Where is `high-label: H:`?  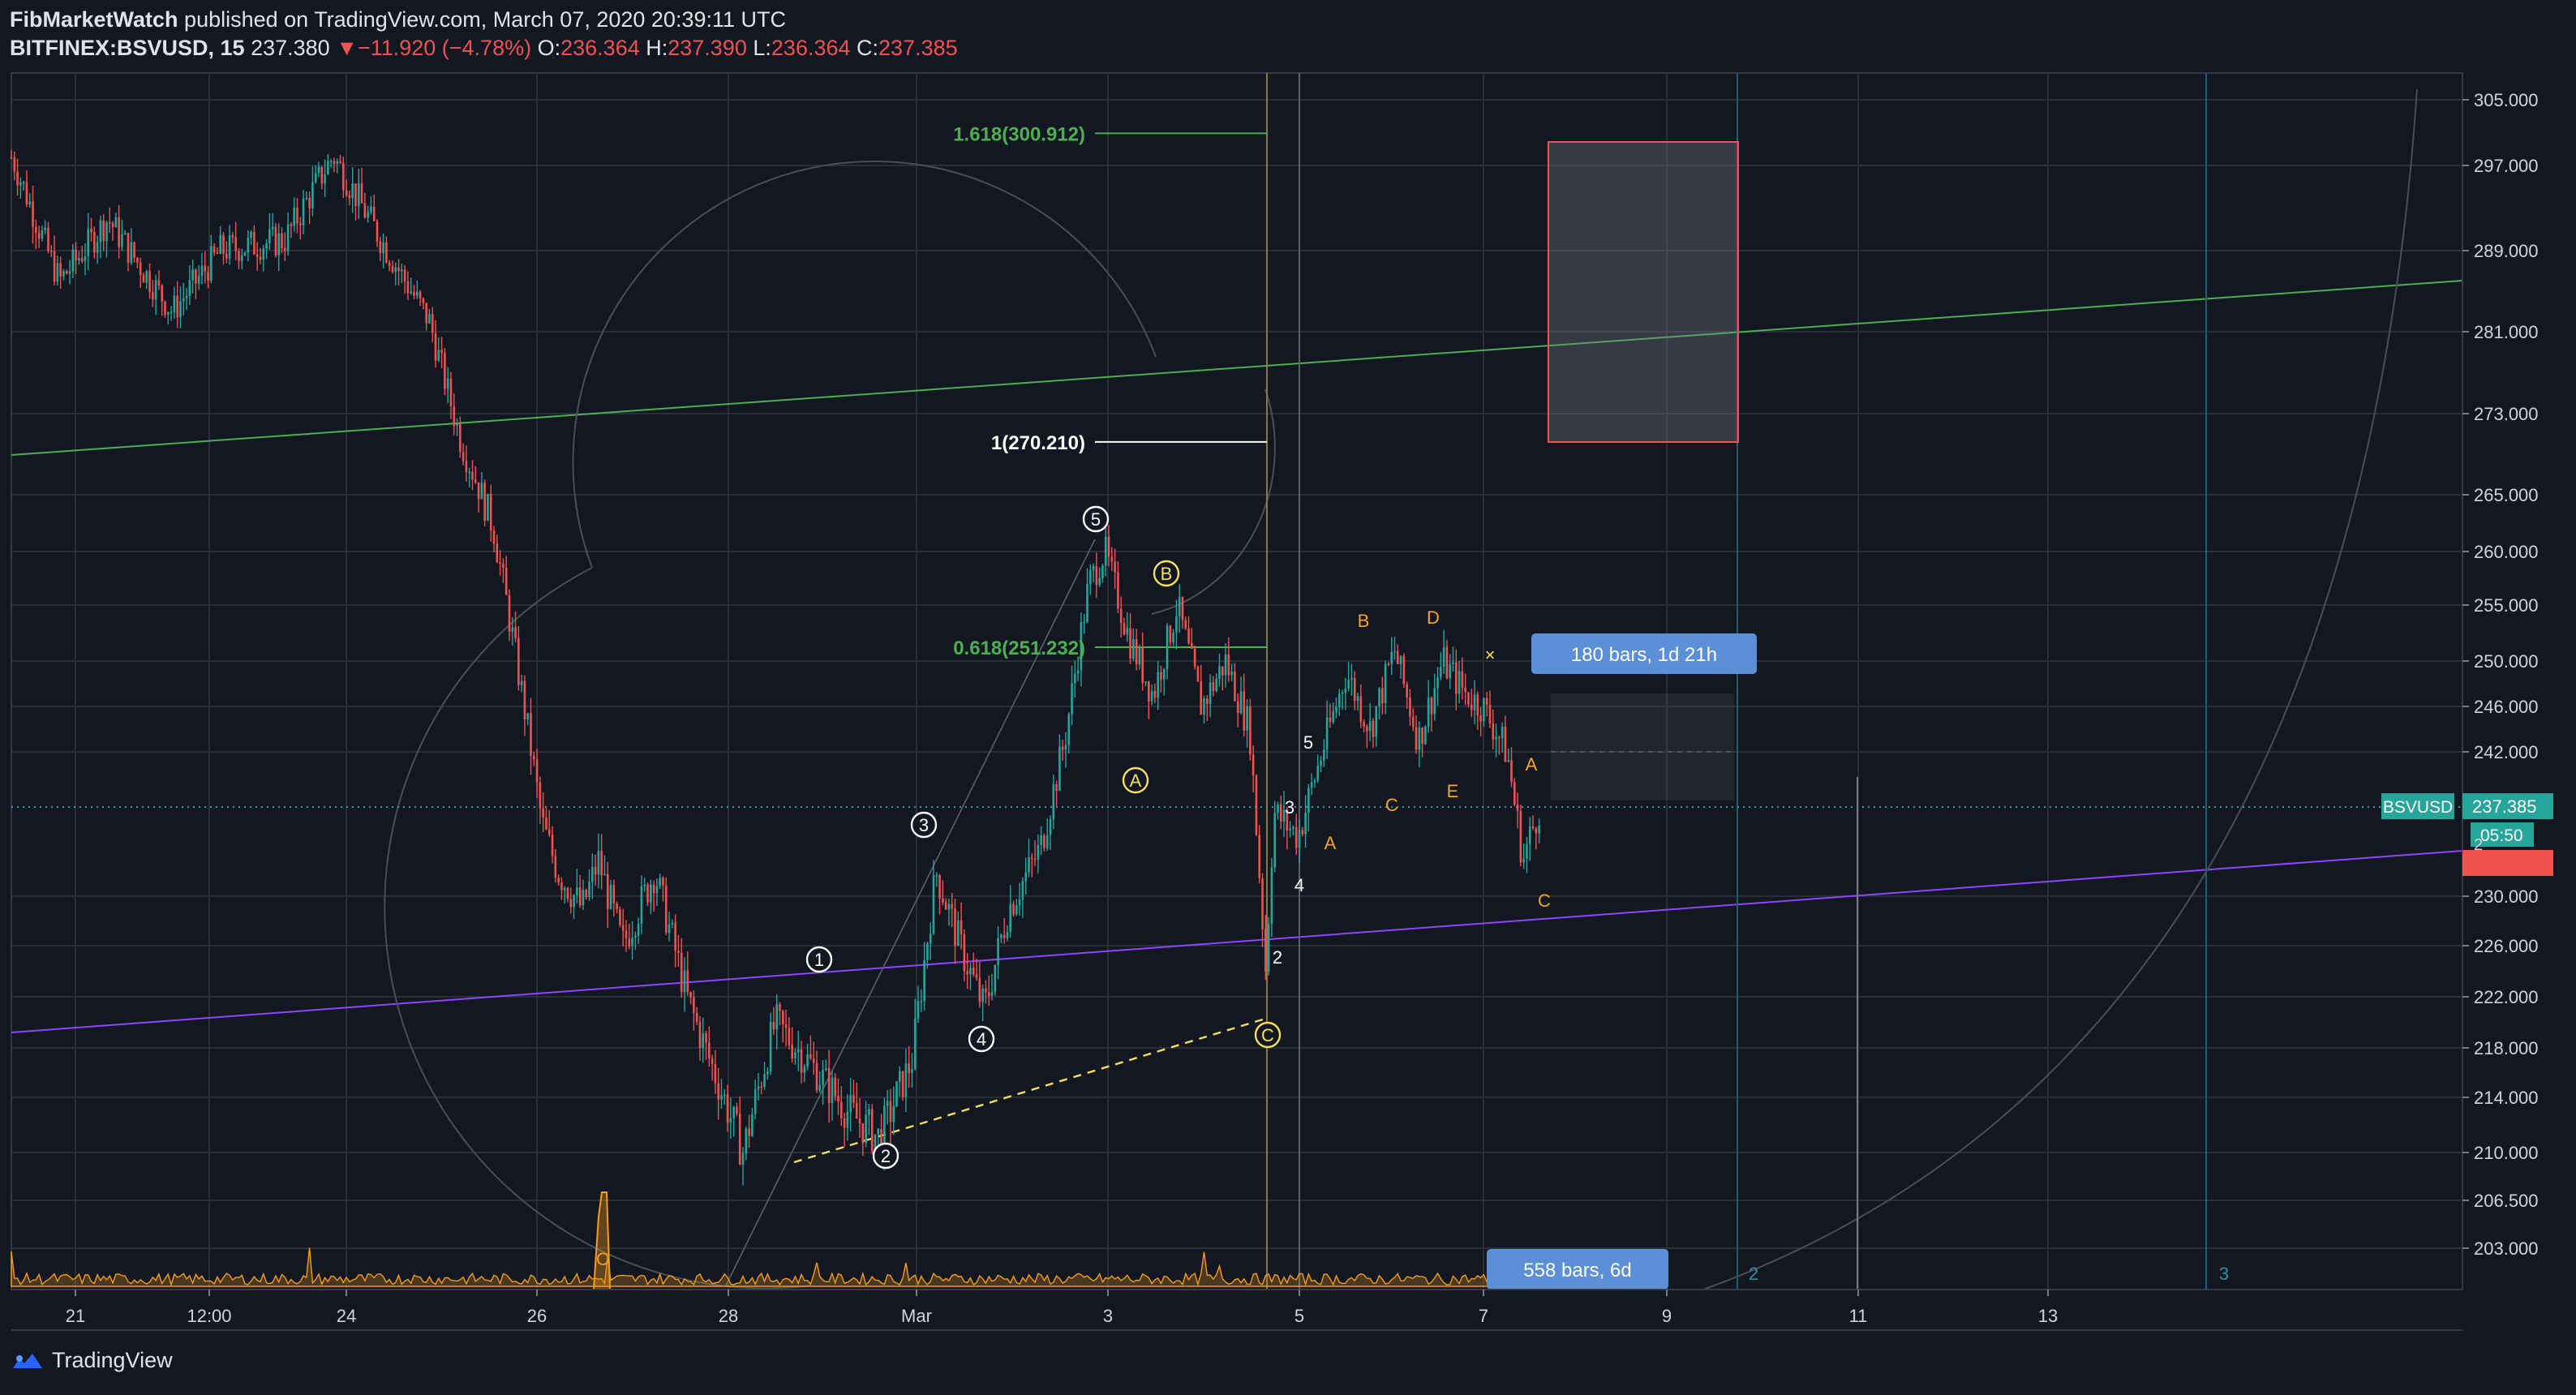 high-label: H: is located at coordinates (657, 48).